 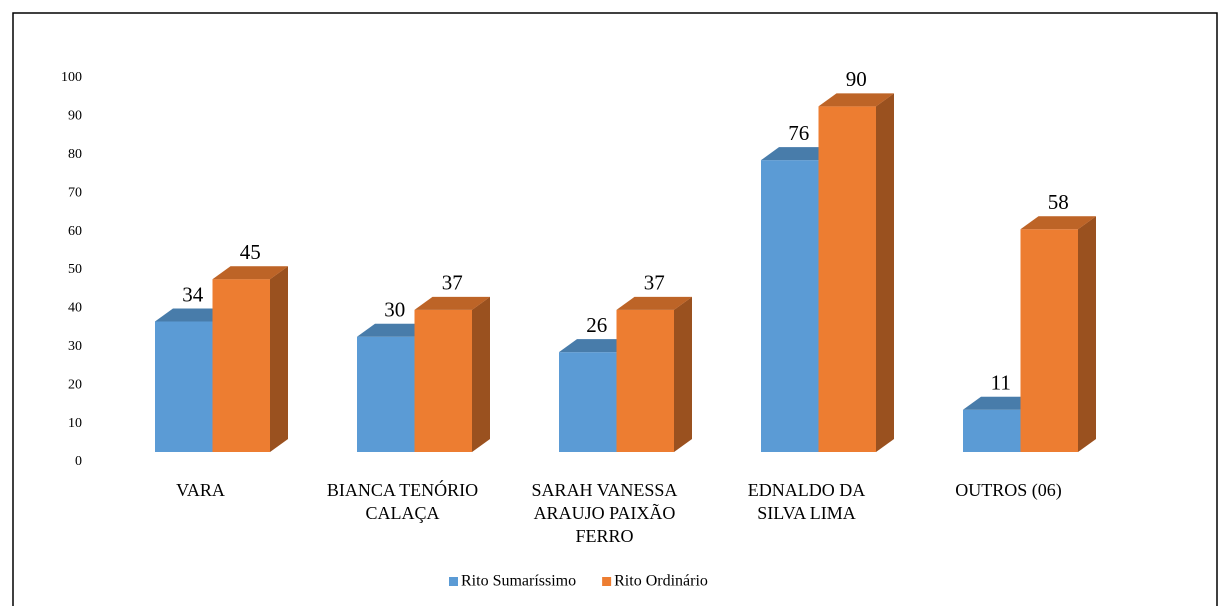 I want to click on data-label: 34, so click(x=193, y=294).